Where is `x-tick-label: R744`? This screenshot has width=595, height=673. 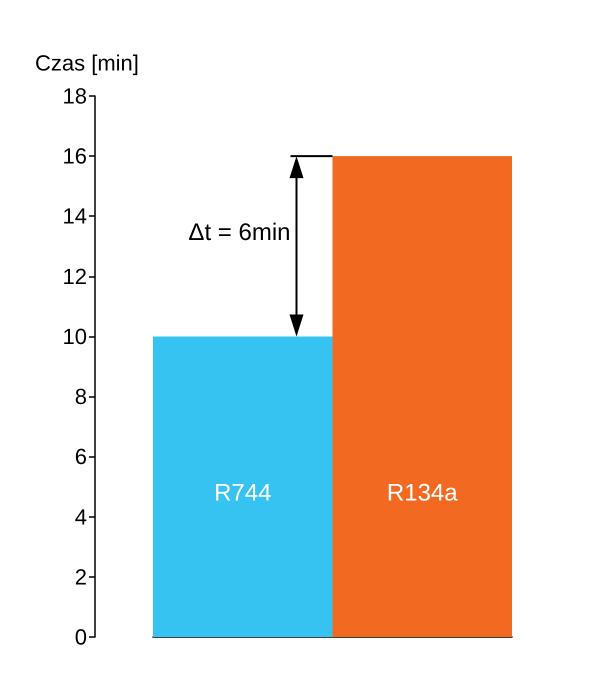
x-tick-label: R744 is located at coordinates (243, 493).